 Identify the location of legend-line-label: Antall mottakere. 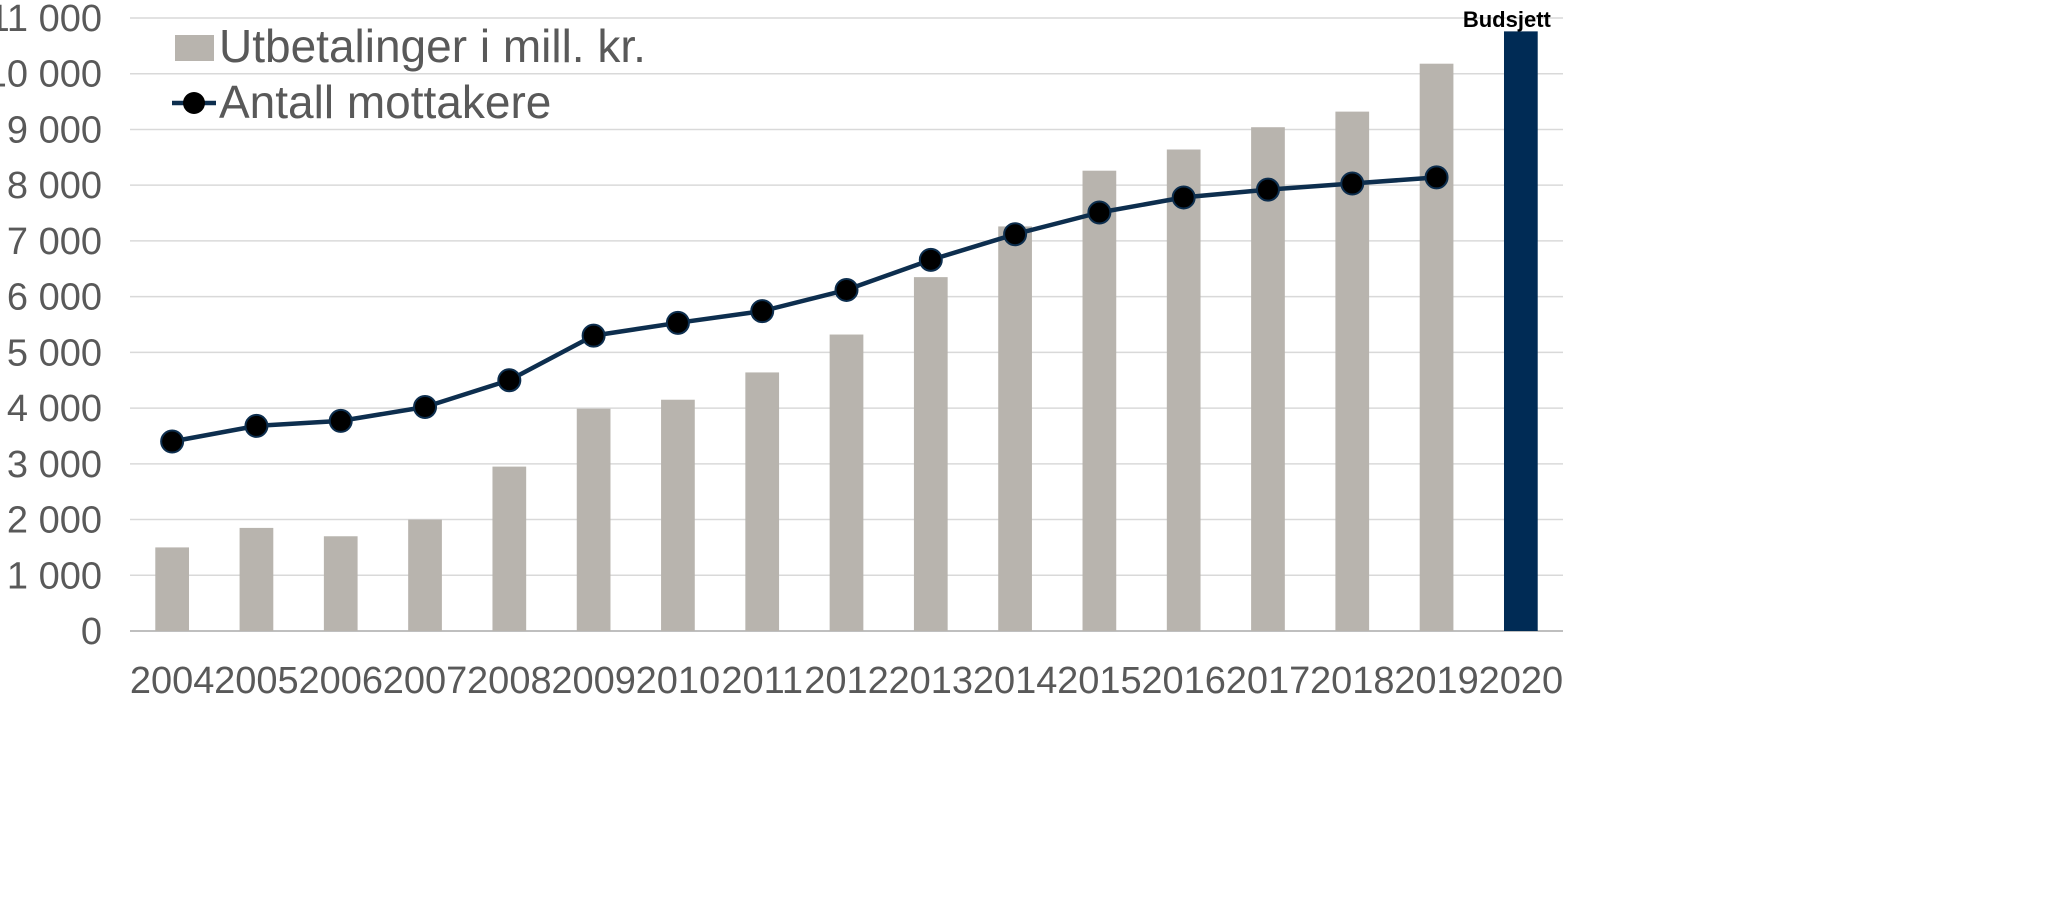
(385, 102).